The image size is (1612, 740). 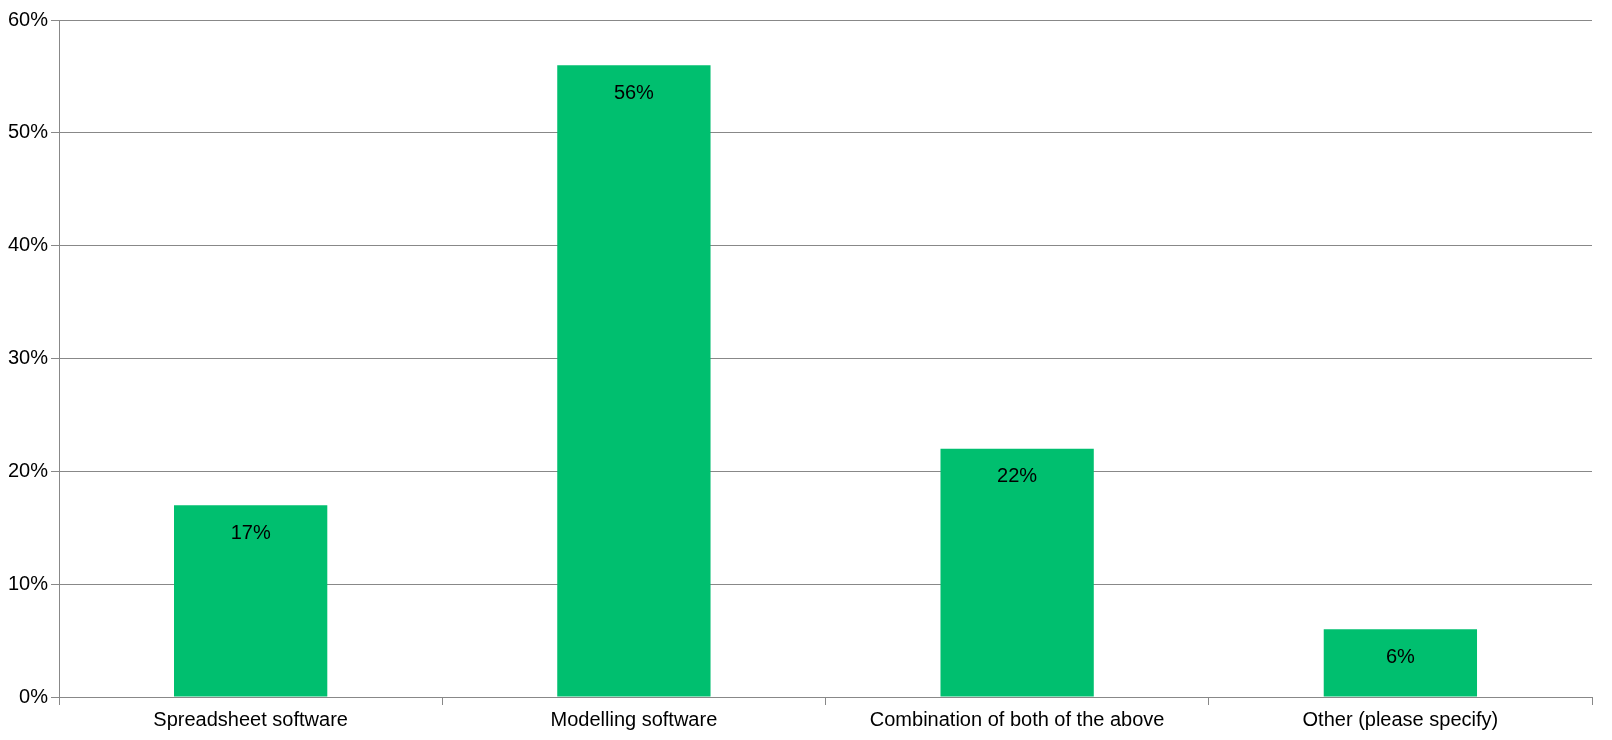 I want to click on y-tick-label: 10%, so click(x=28, y=582).